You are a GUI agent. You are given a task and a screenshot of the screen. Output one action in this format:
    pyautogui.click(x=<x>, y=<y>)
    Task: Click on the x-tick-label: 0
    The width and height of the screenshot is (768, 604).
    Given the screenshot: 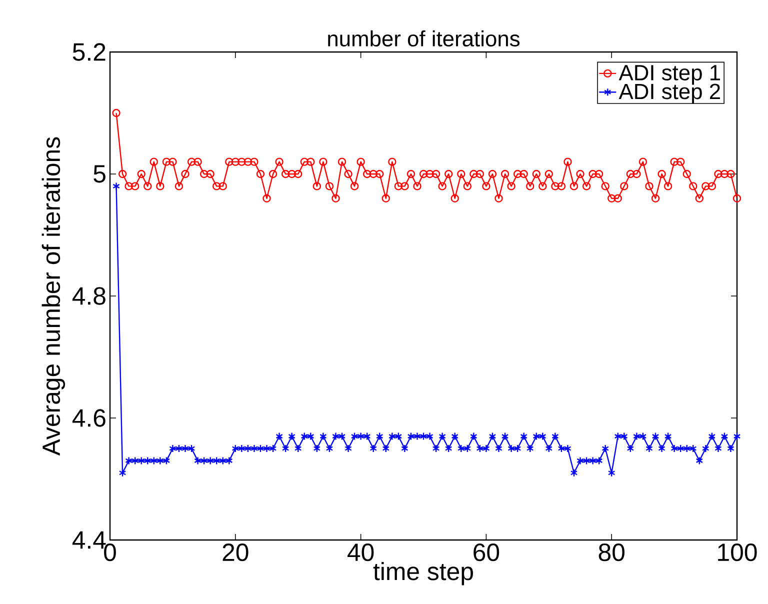 What is the action you would take?
    pyautogui.click(x=110, y=553)
    